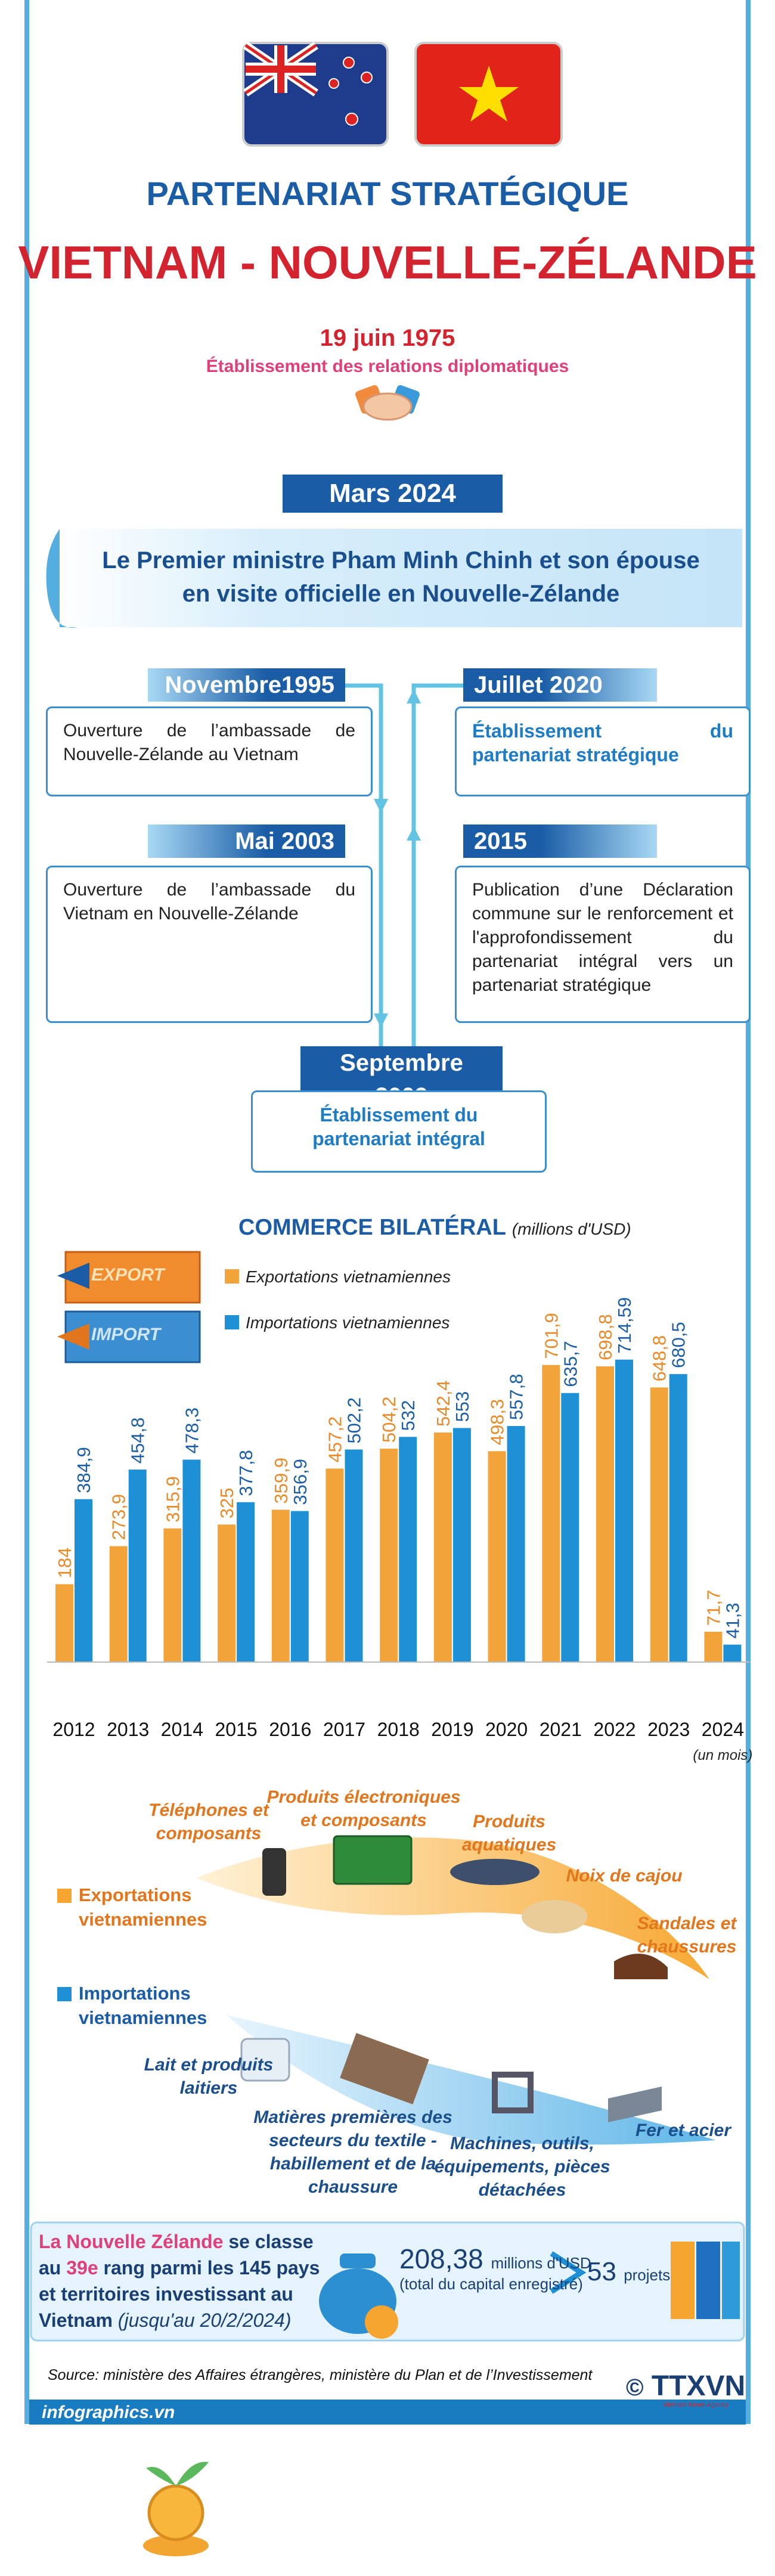 Image resolution: width=775 pixels, height=2576 pixels. Describe the element at coordinates (714, 1608) in the screenshot. I see `value-label: 71,7` at that location.